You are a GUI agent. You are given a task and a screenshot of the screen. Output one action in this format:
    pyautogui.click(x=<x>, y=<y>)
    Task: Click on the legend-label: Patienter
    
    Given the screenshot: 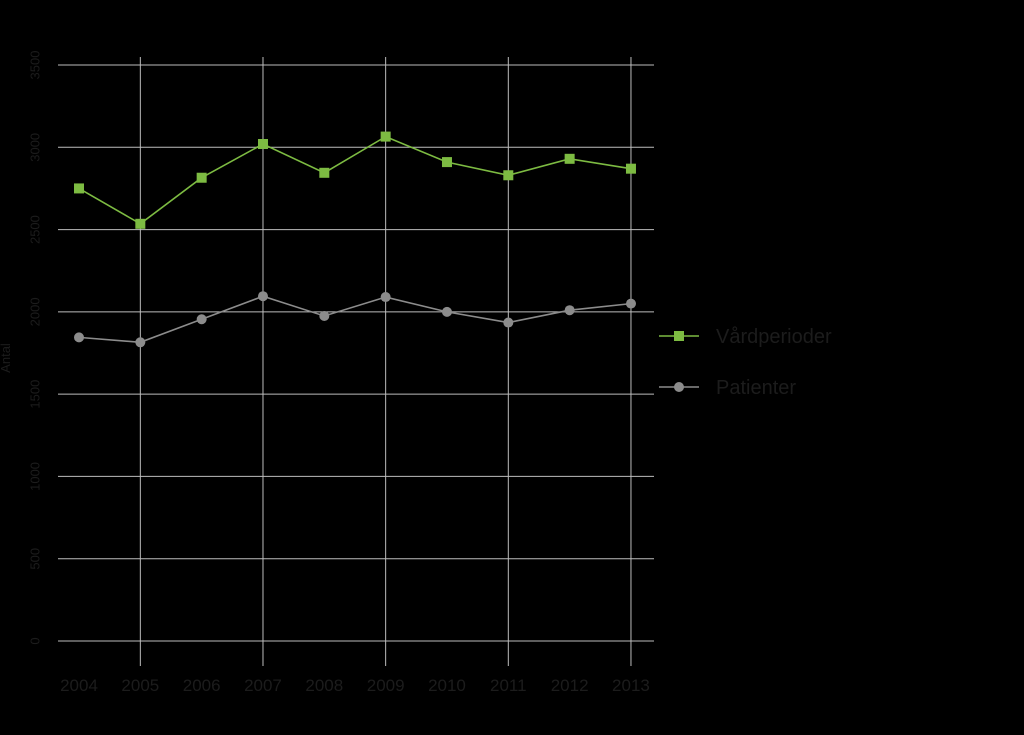 What is the action you would take?
    pyautogui.click(x=756, y=388)
    